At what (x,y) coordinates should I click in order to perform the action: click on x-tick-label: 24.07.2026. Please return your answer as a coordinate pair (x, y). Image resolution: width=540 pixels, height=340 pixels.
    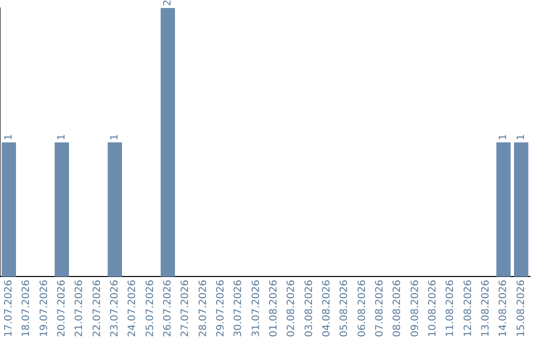
    Looking at the image, I should click on (132, 309).